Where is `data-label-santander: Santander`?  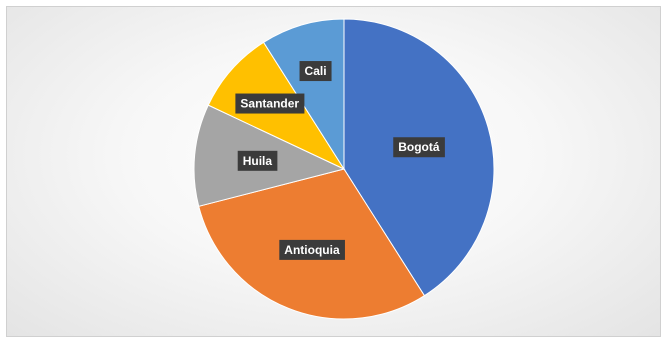 data-label-santander: Santander is located at coordinates (270, 103).